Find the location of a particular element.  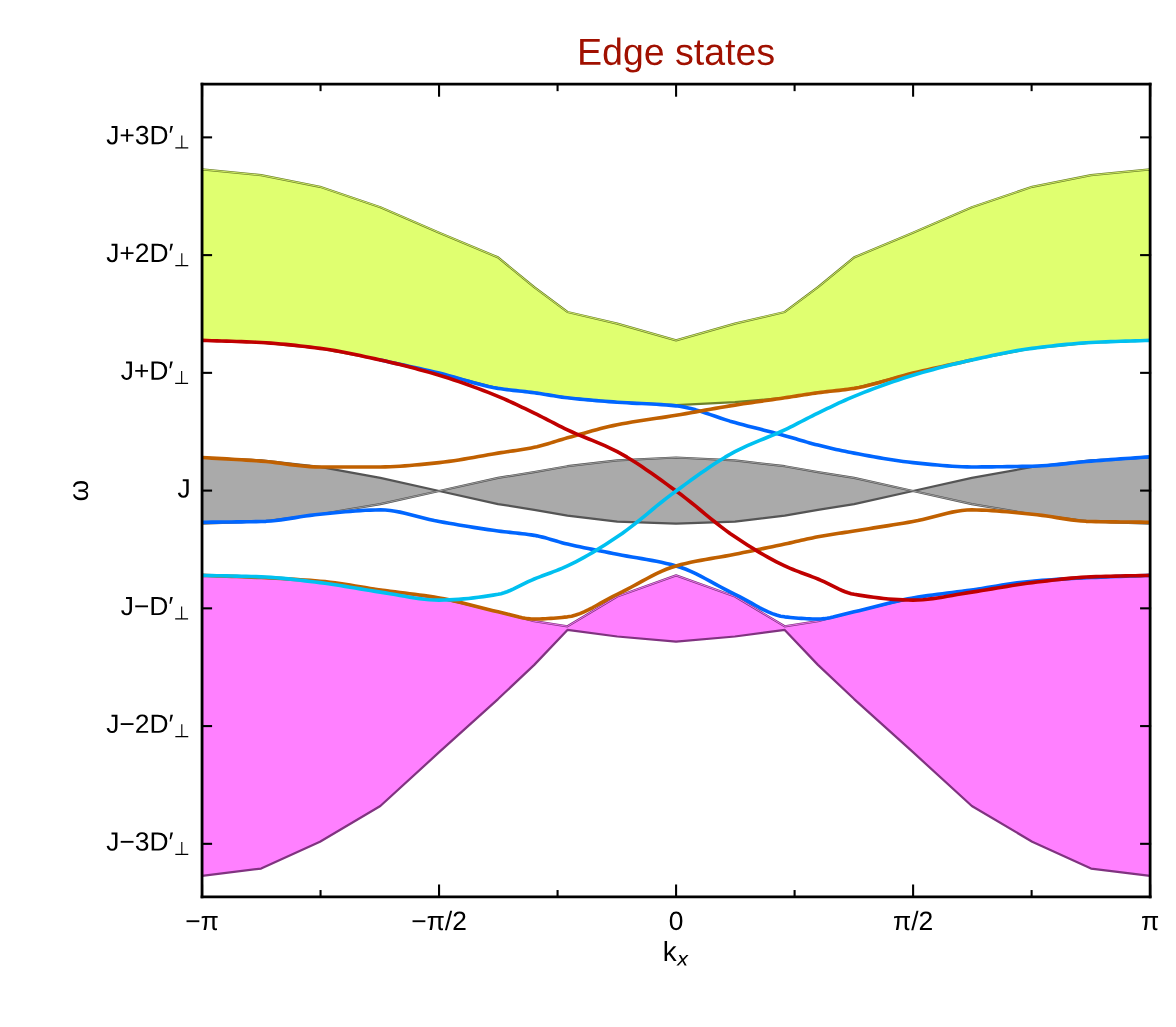

x-axis-title: k$_{x}$ is located at coordinates (676, 953).